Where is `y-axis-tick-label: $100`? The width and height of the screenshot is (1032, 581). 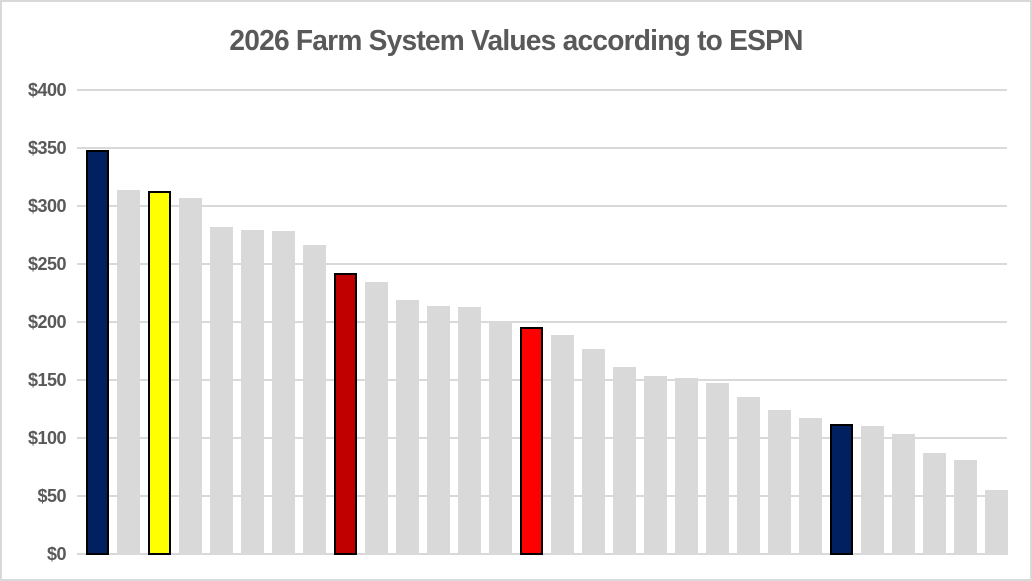
y-axis-tick-label: $100 is located at coordinates (47, 438).